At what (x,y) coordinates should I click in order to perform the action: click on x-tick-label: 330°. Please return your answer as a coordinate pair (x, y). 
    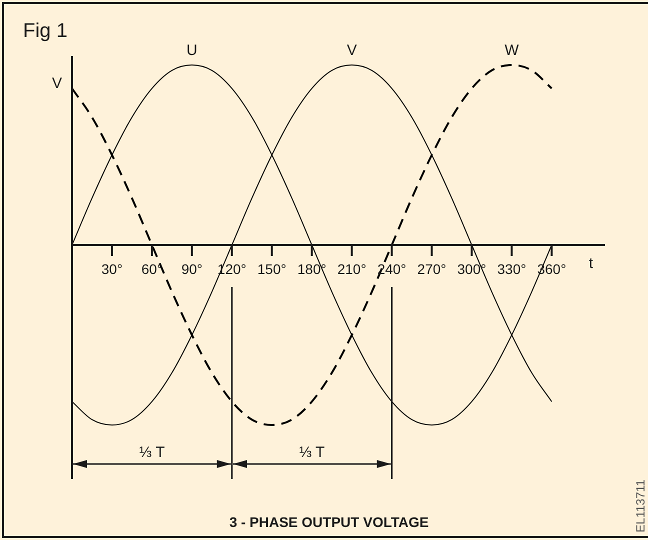
    Looking at the image, I should click on (511, 269).